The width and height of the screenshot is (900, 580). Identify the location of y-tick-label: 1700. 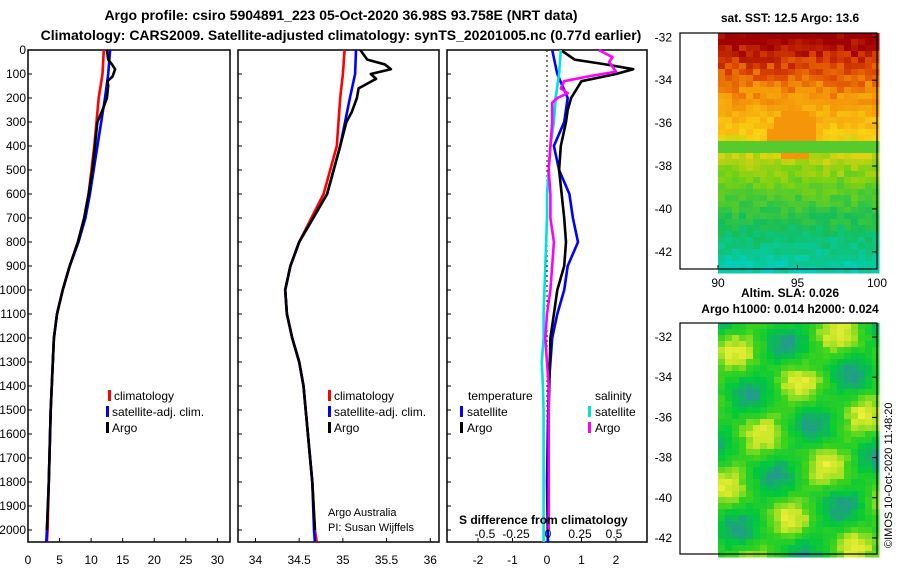
(13, 458).